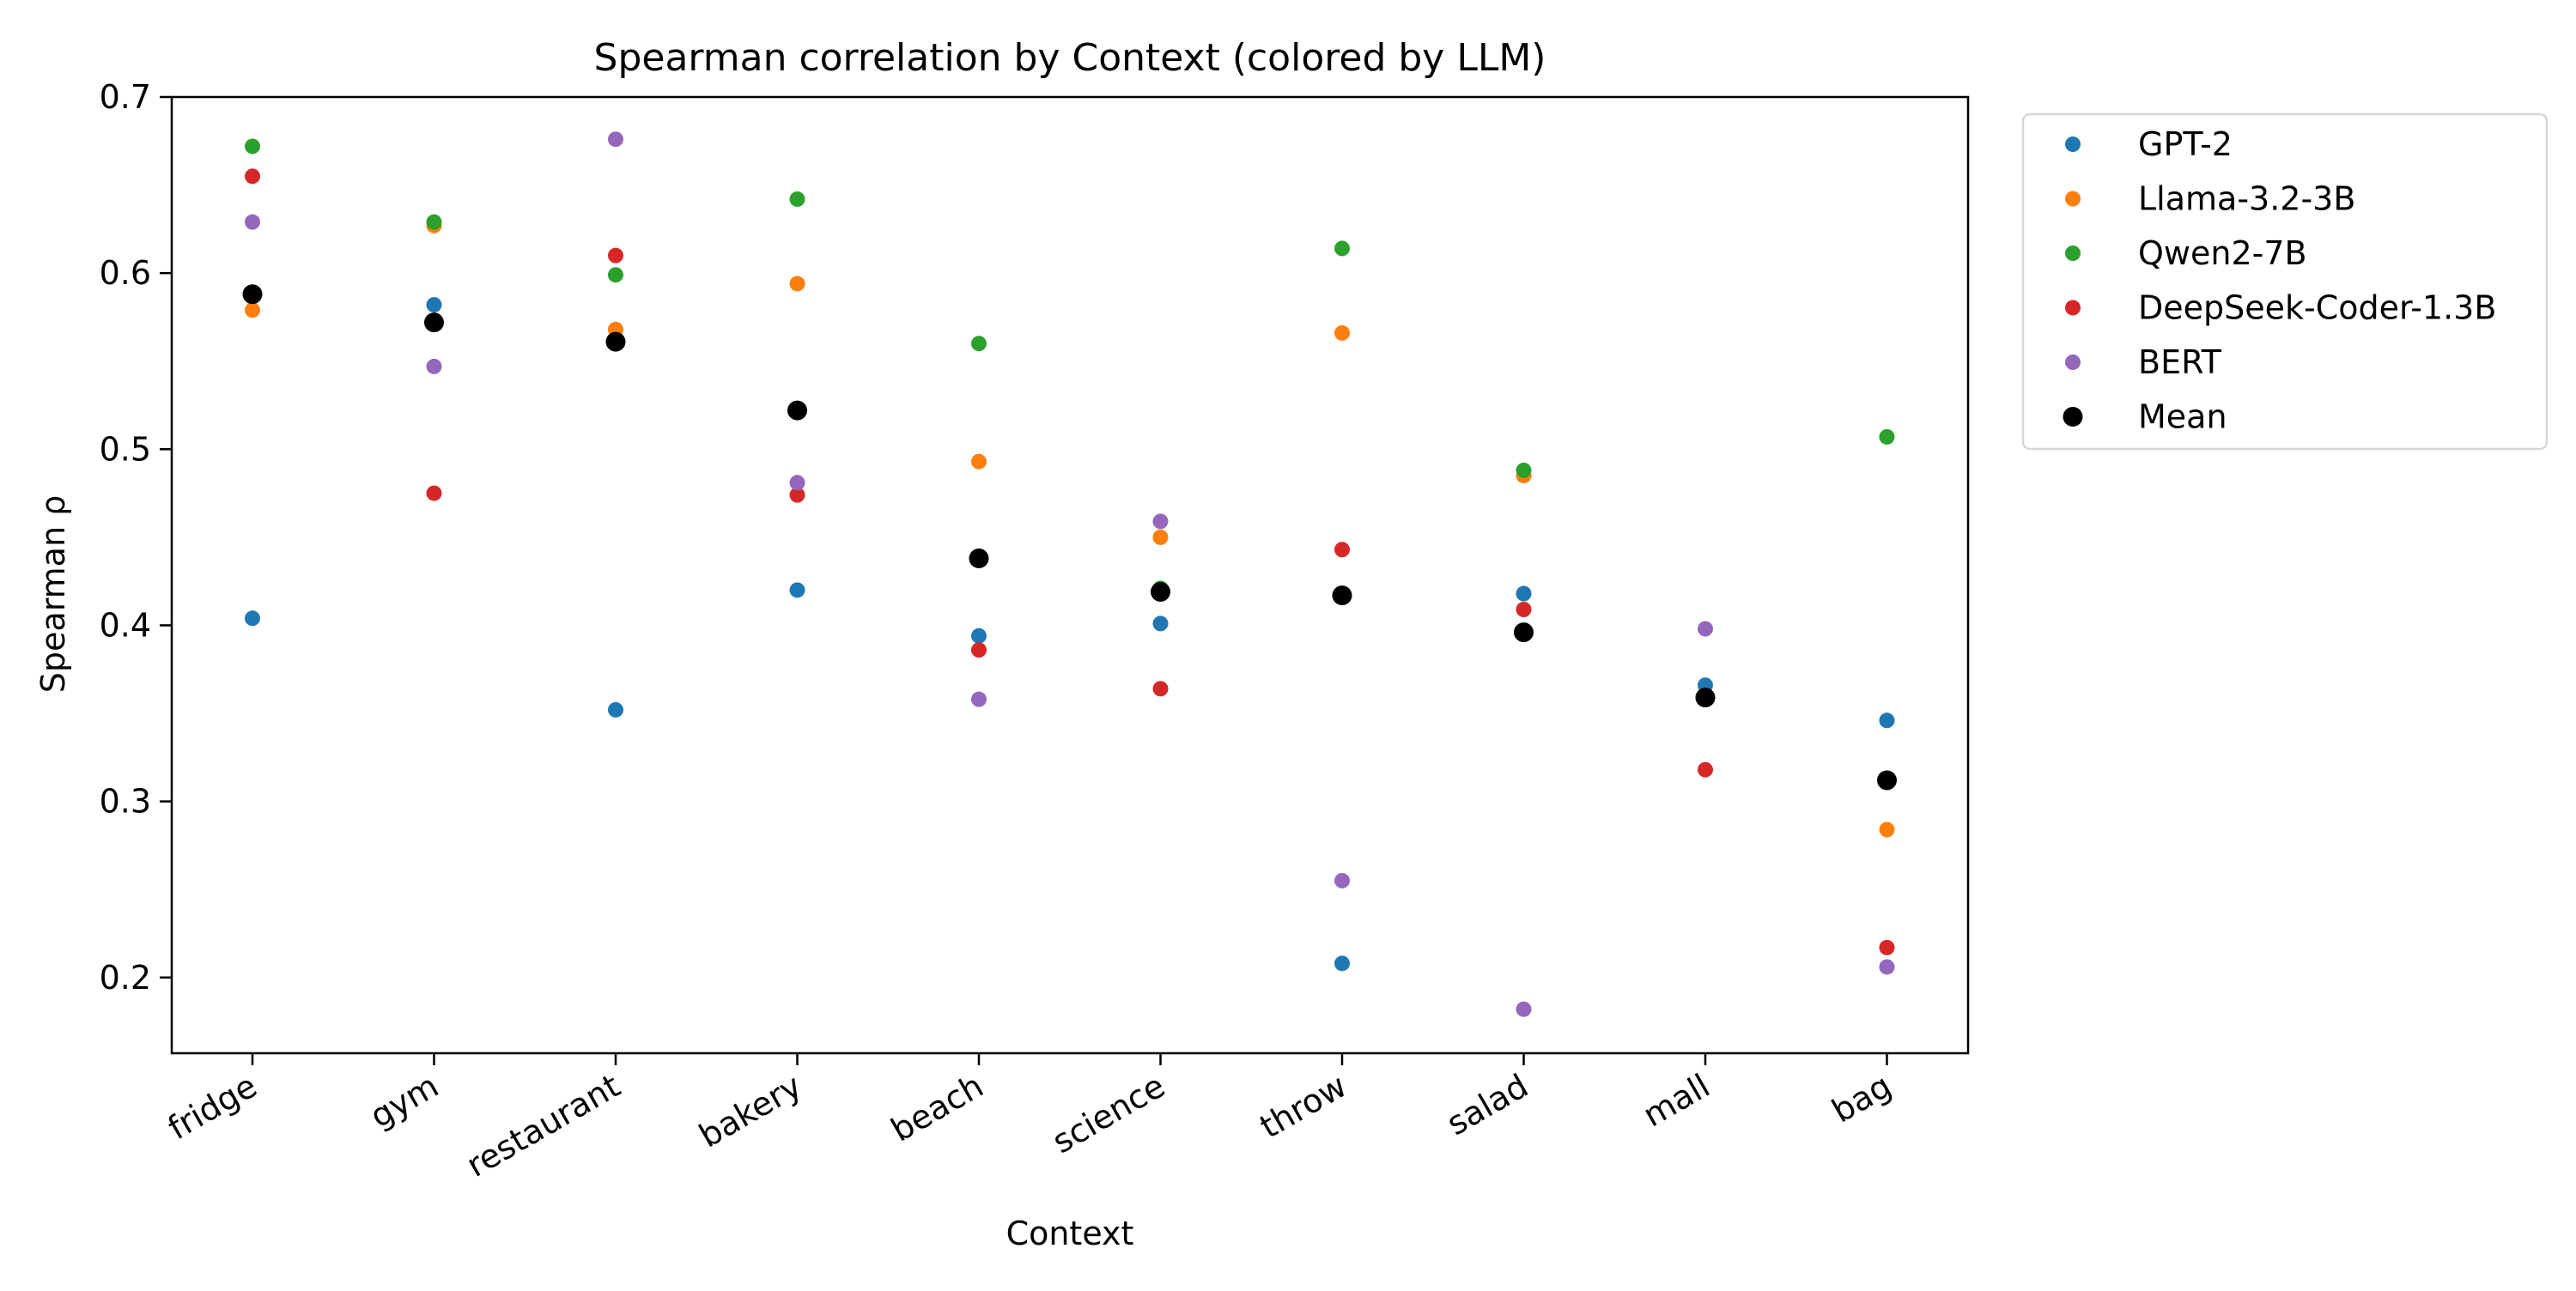  Describe the element at coordinates (1070, 1234) in the screenshot. I see `x-axis-label: Context` at that location.